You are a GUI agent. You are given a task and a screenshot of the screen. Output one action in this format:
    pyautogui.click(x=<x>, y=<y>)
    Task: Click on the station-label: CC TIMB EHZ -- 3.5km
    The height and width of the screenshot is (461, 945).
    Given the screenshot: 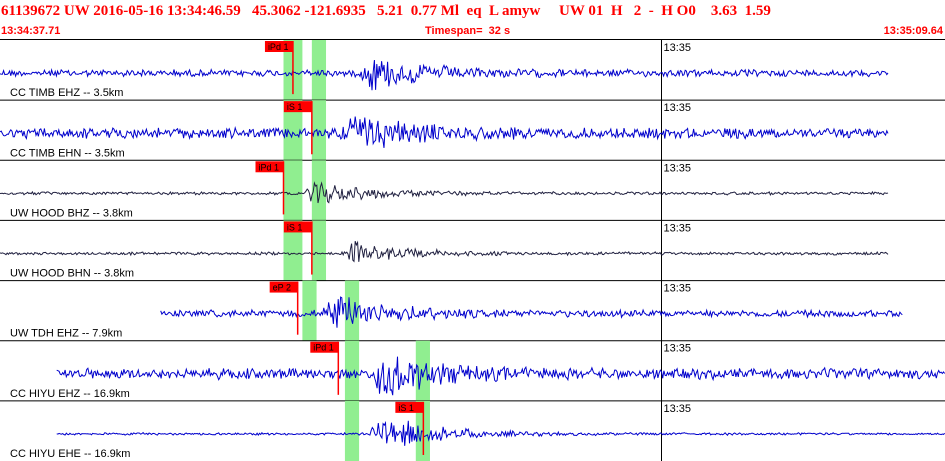 What is the action you would take?
    pyautogui.click(x=66, y=93)
    